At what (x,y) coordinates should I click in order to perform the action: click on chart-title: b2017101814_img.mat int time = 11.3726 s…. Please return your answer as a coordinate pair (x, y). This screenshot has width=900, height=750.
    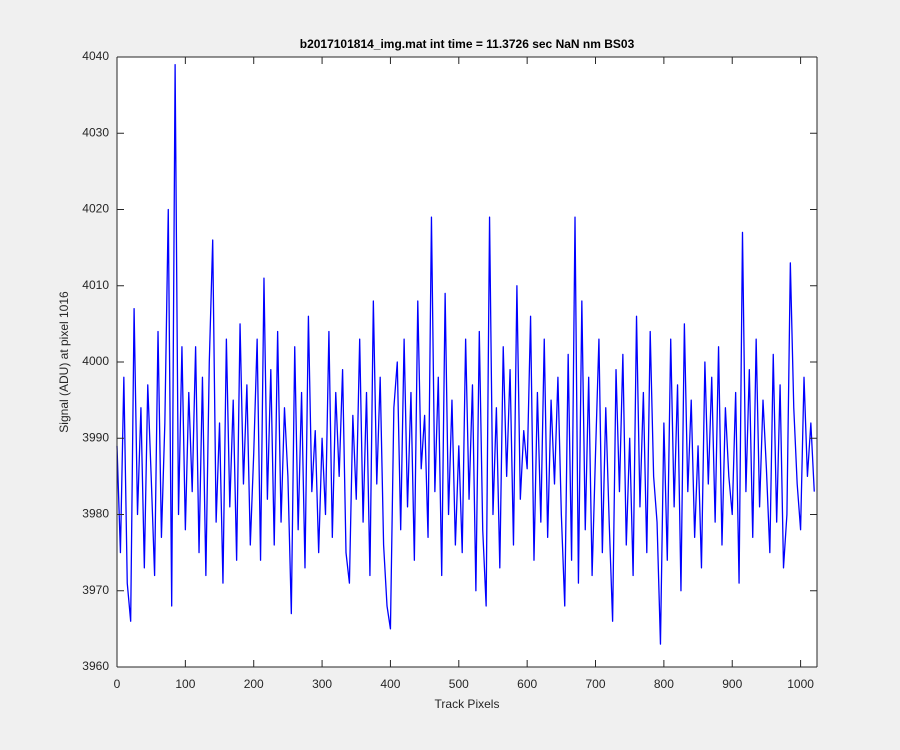
    Looking at the image, I should click on (467, 44).